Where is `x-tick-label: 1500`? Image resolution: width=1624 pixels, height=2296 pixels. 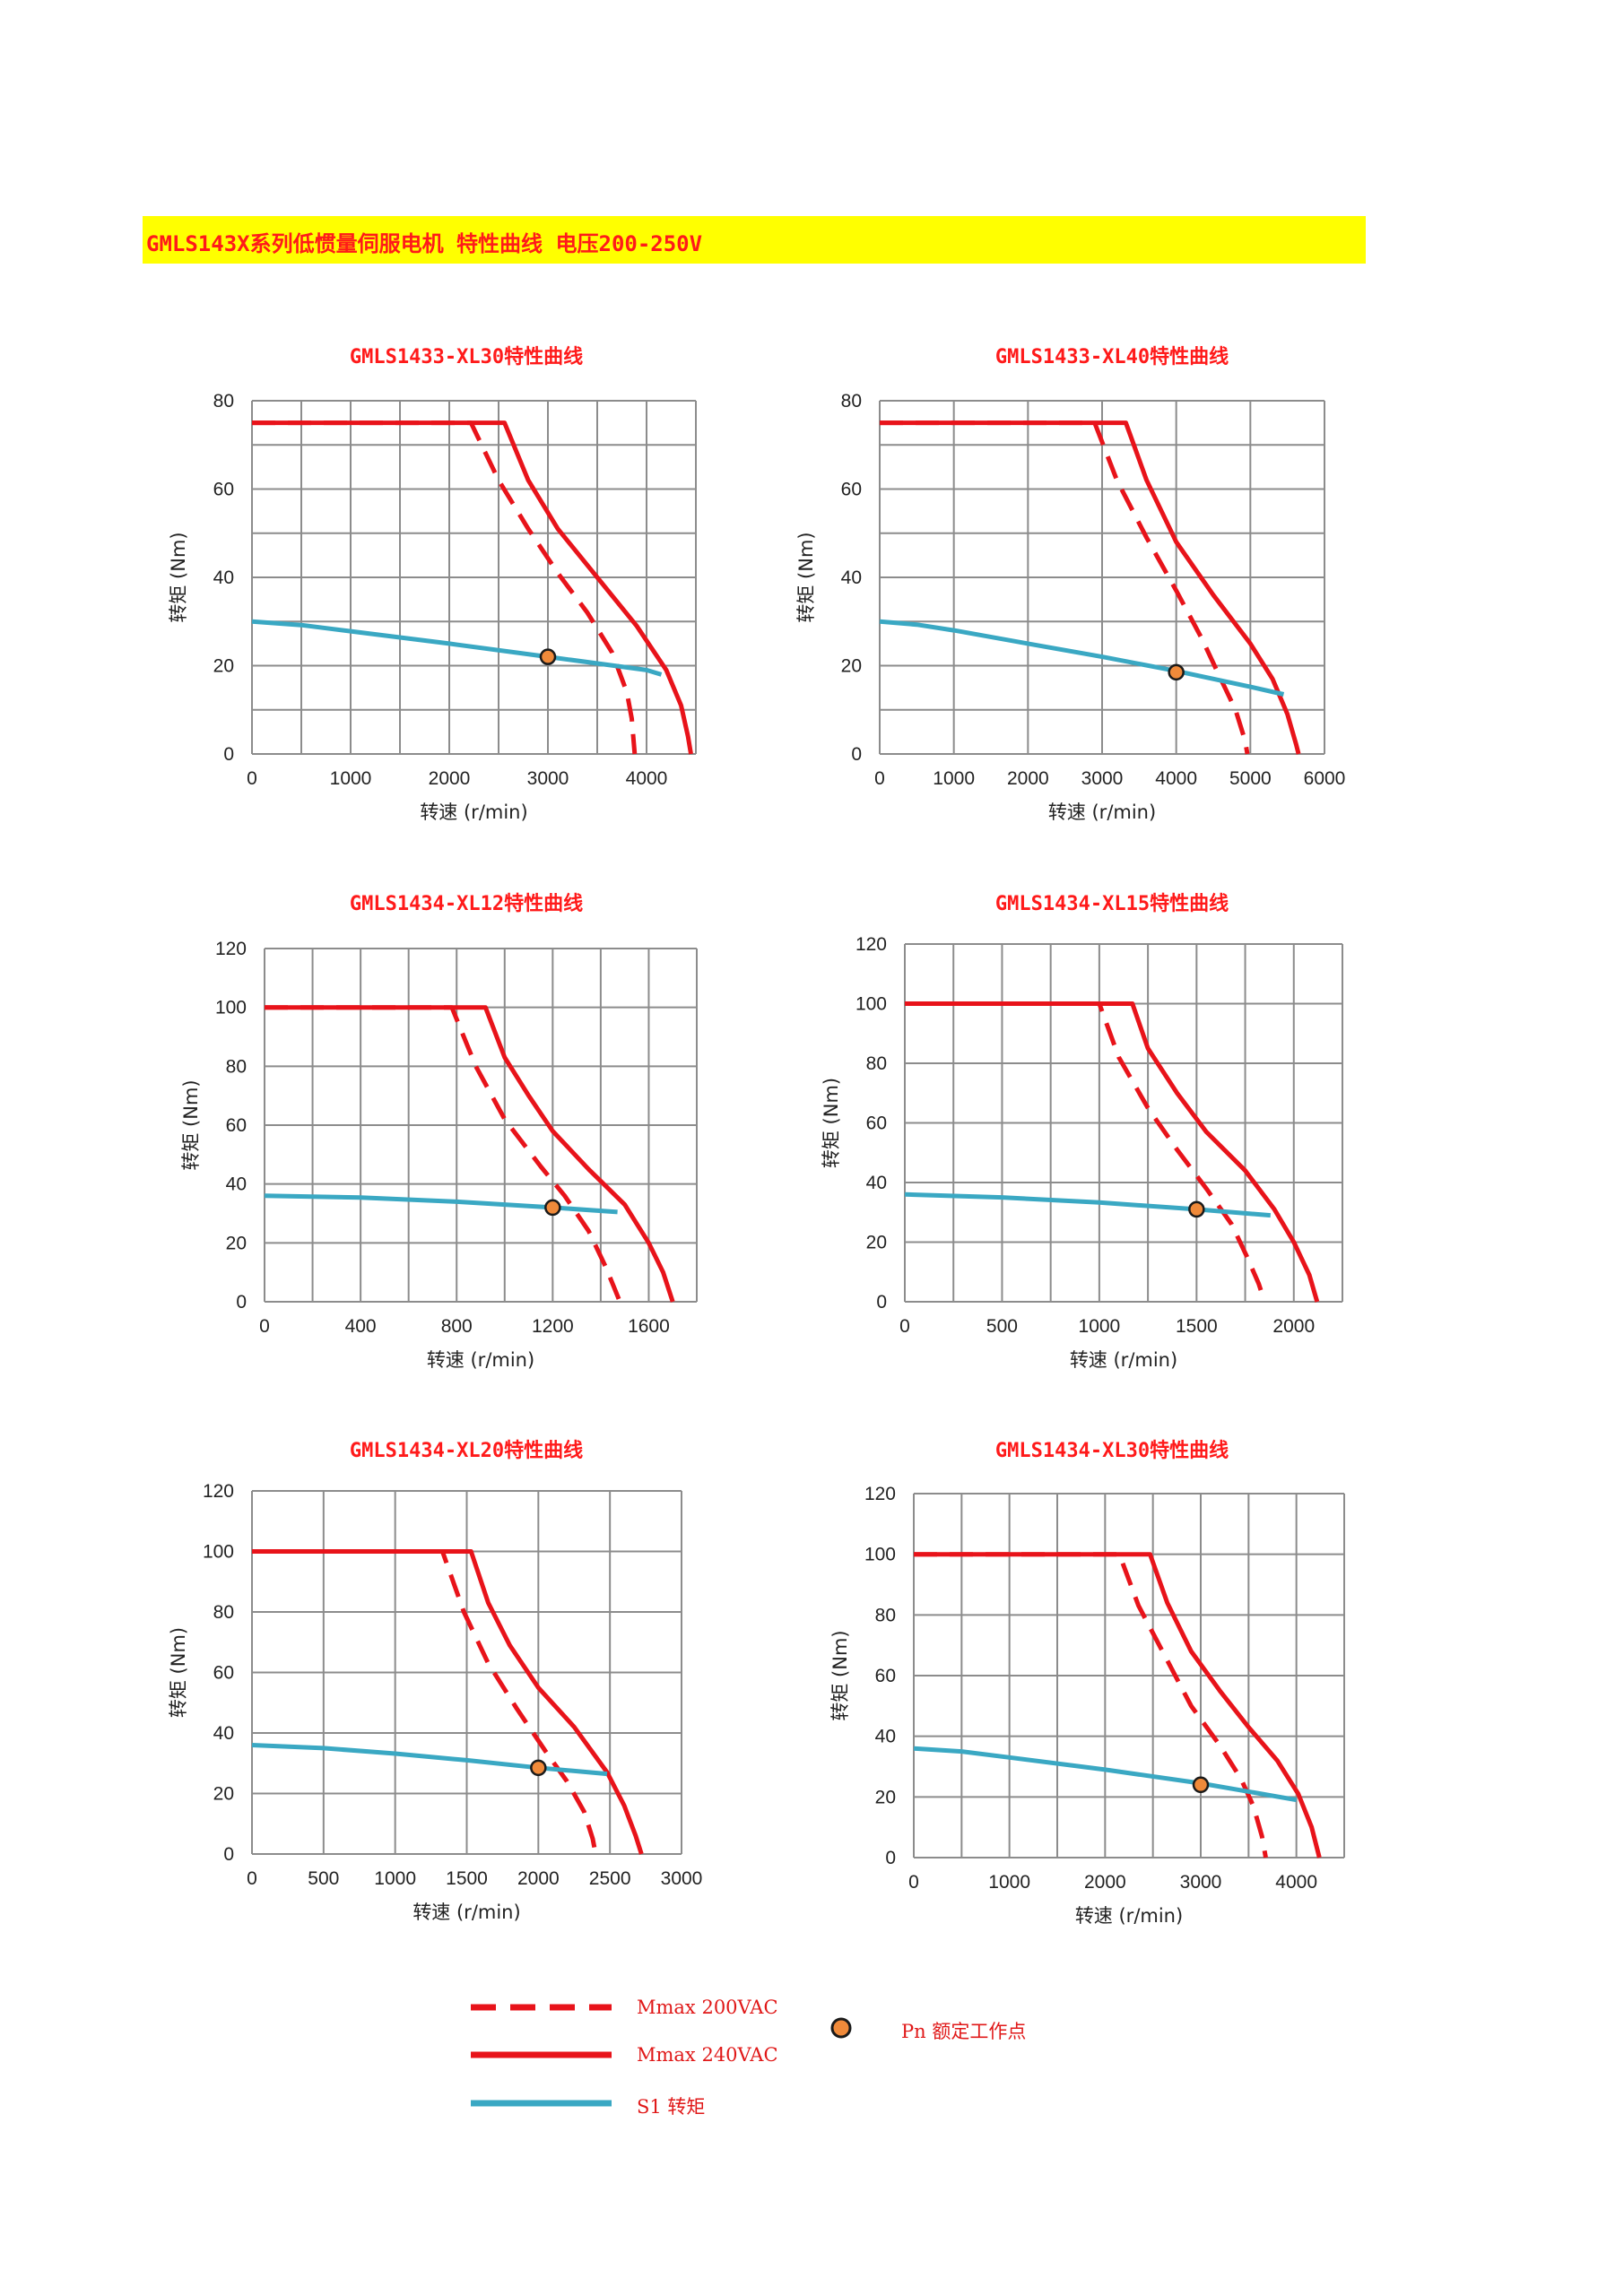 x-tick-label: 1500 is located at coordinates (1197, 1326).